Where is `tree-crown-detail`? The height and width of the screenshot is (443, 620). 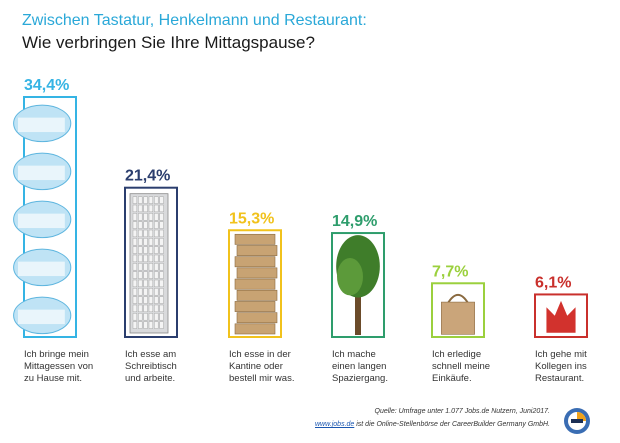
tree-crown-detail is located at coordinates (350, 276).